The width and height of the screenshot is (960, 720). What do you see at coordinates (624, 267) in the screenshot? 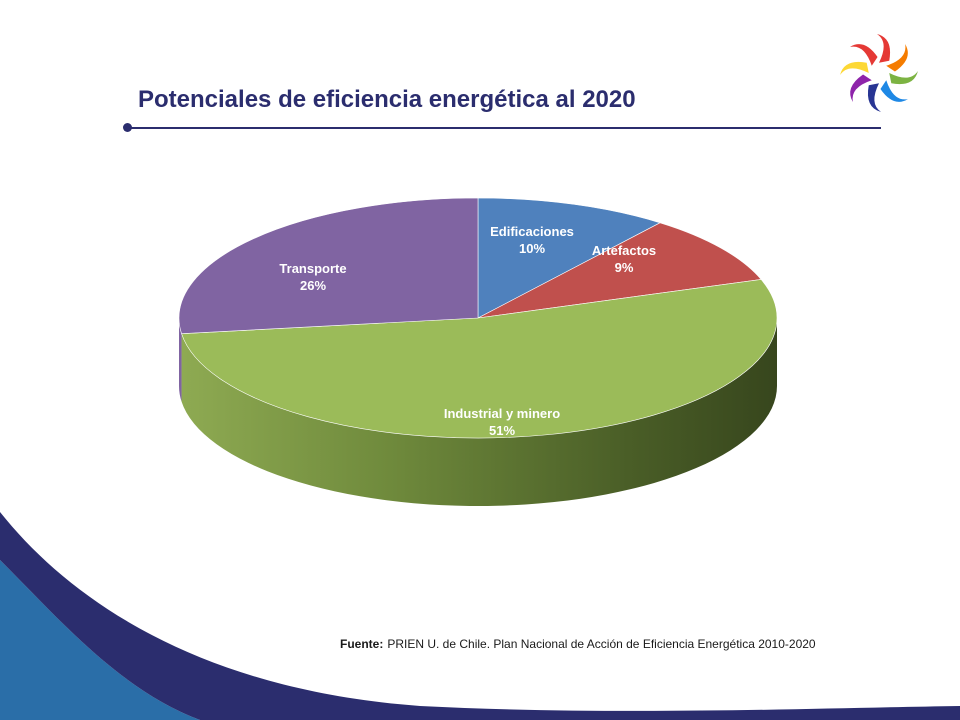
I see `slice-percent-1: 9%` at bounding box center [624, 267].